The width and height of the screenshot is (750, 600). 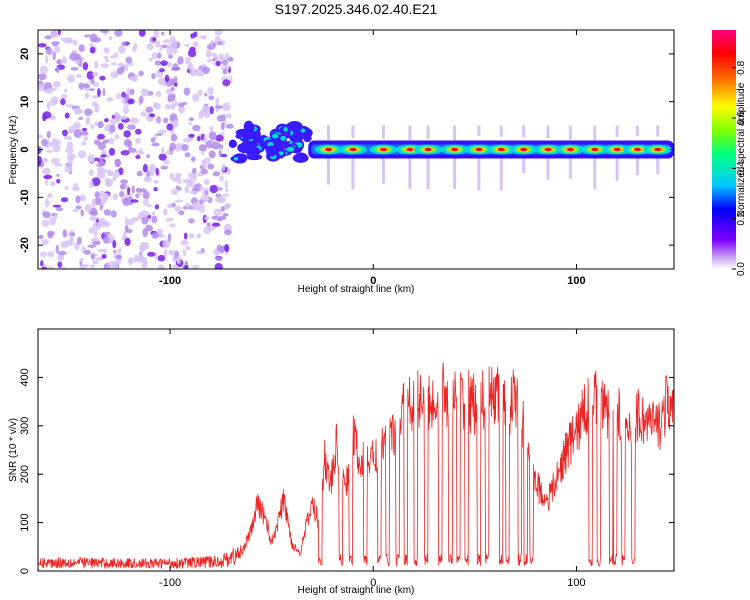 What do you see at coordinates (576, 583) in the screenshot?
I see `snr-x-tick-label: 100` at bounding box center [576, 583].